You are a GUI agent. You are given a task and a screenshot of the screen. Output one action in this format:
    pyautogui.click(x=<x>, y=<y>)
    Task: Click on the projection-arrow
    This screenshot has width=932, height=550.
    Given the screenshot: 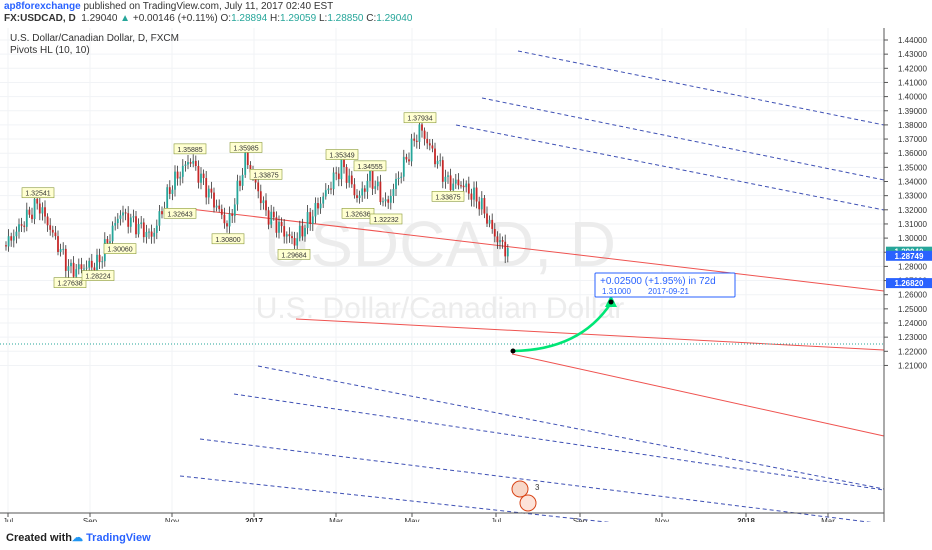 What is the action you would take?
    pyautogui.click(x=564, y=324)
    